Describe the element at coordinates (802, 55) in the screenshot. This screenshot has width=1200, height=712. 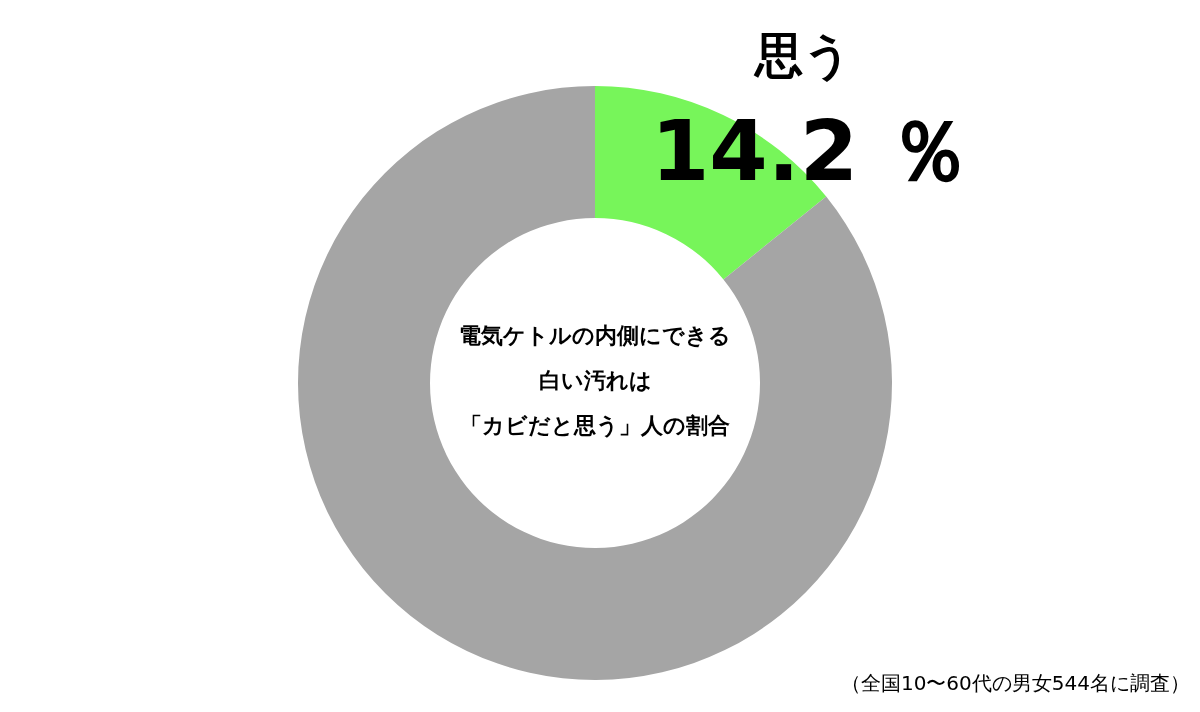
I see `slice-label: 思う` at that location.